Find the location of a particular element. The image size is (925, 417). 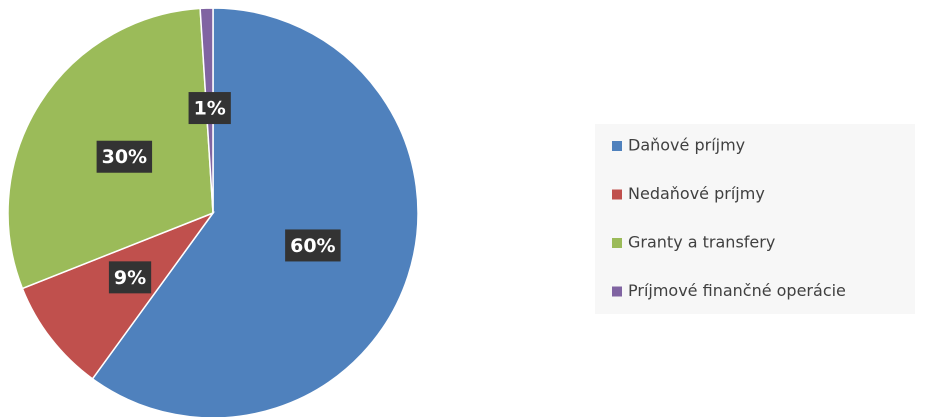

data-label-text: 9% is located at coordinates (130, 278).